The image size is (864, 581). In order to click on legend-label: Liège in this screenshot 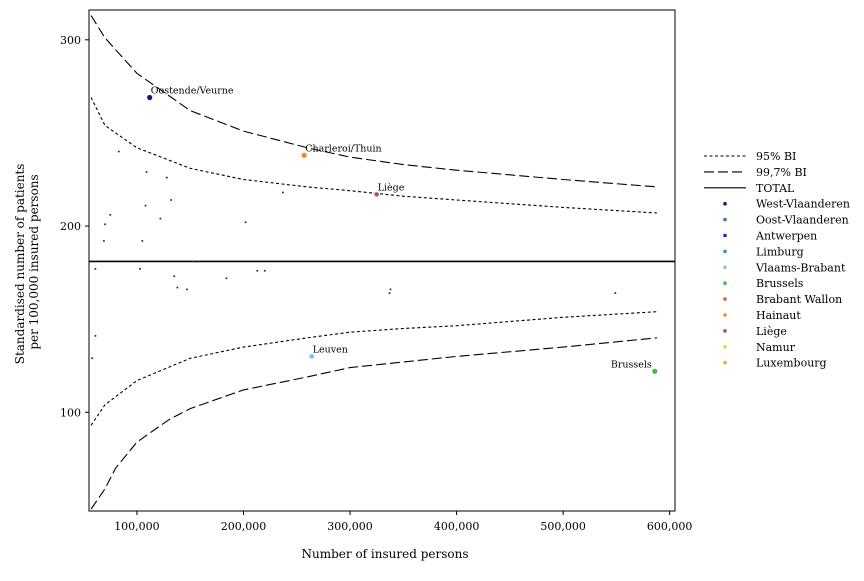, I will do `click(771, 331)`.